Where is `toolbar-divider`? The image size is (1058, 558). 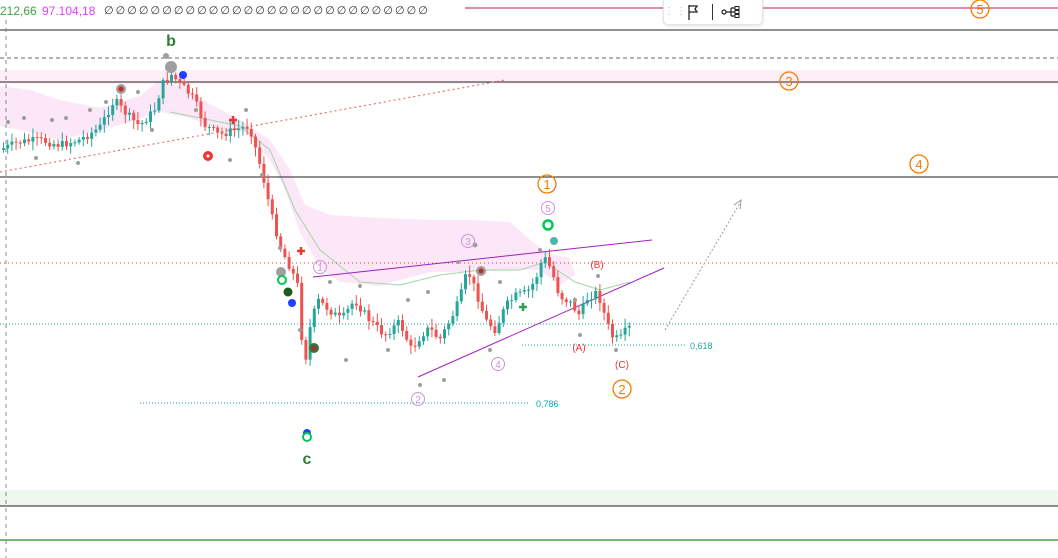 toolbar-divider is located at coordinates (712, 12).